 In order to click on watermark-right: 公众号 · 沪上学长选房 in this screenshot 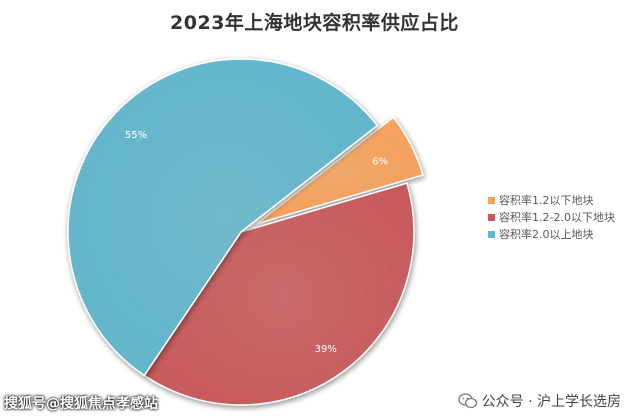, I will do `click(539, 401)`.